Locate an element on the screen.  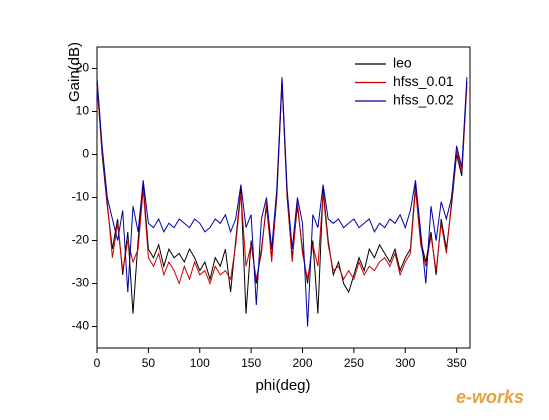
y-axis-label: Gain(dB) is located at coordinates (74, 72).